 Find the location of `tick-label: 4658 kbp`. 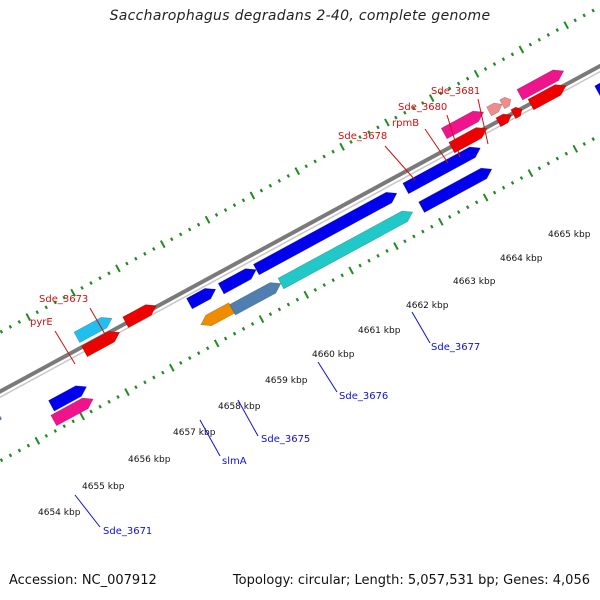

tick-label: 4658 kbp is located at coordinates (239, 407).